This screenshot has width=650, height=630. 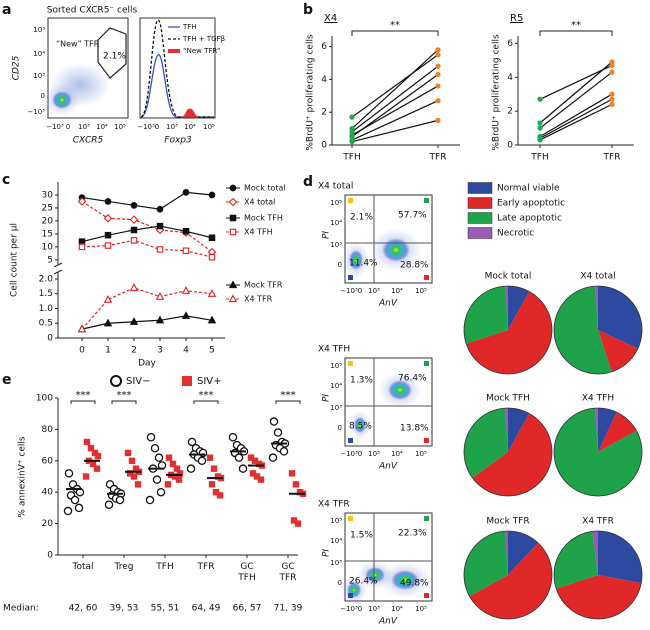 I want to click on quadrant-percent: 8.5%, so click(x=360, y=427).